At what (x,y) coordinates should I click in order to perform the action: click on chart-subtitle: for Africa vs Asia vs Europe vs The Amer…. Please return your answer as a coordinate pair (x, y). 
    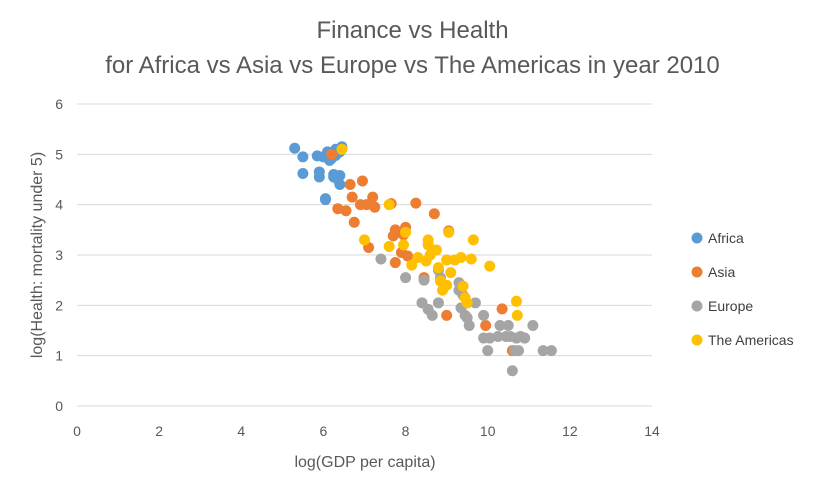
    Looking at the image, I should click on (412, 65).